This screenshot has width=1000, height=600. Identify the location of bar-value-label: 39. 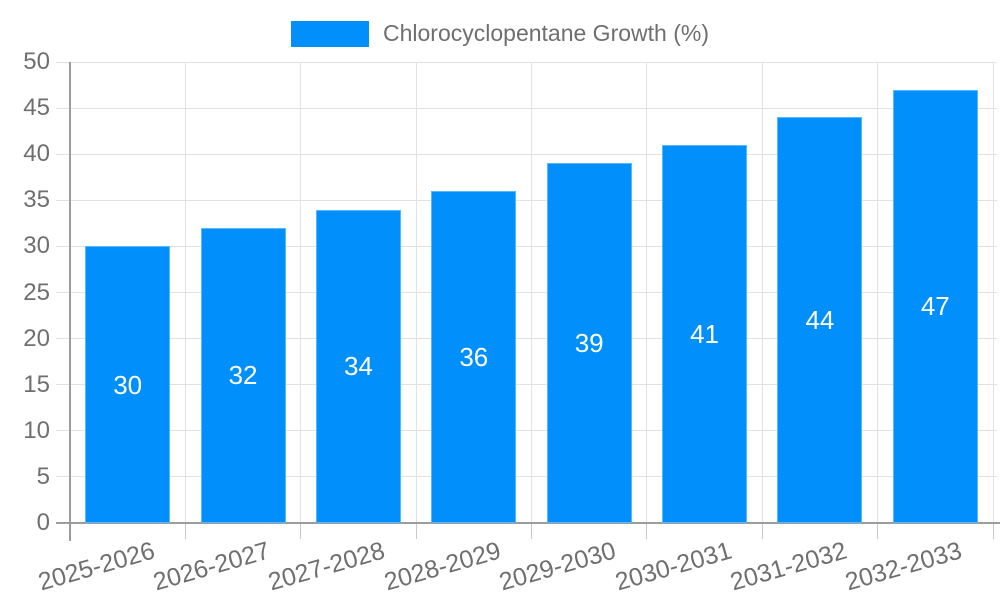
(589, 343).